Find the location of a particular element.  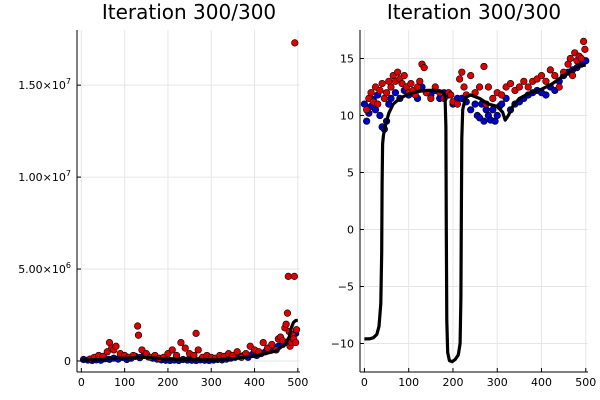

y-tick-label: 15 is located at coordinates (347, 59).